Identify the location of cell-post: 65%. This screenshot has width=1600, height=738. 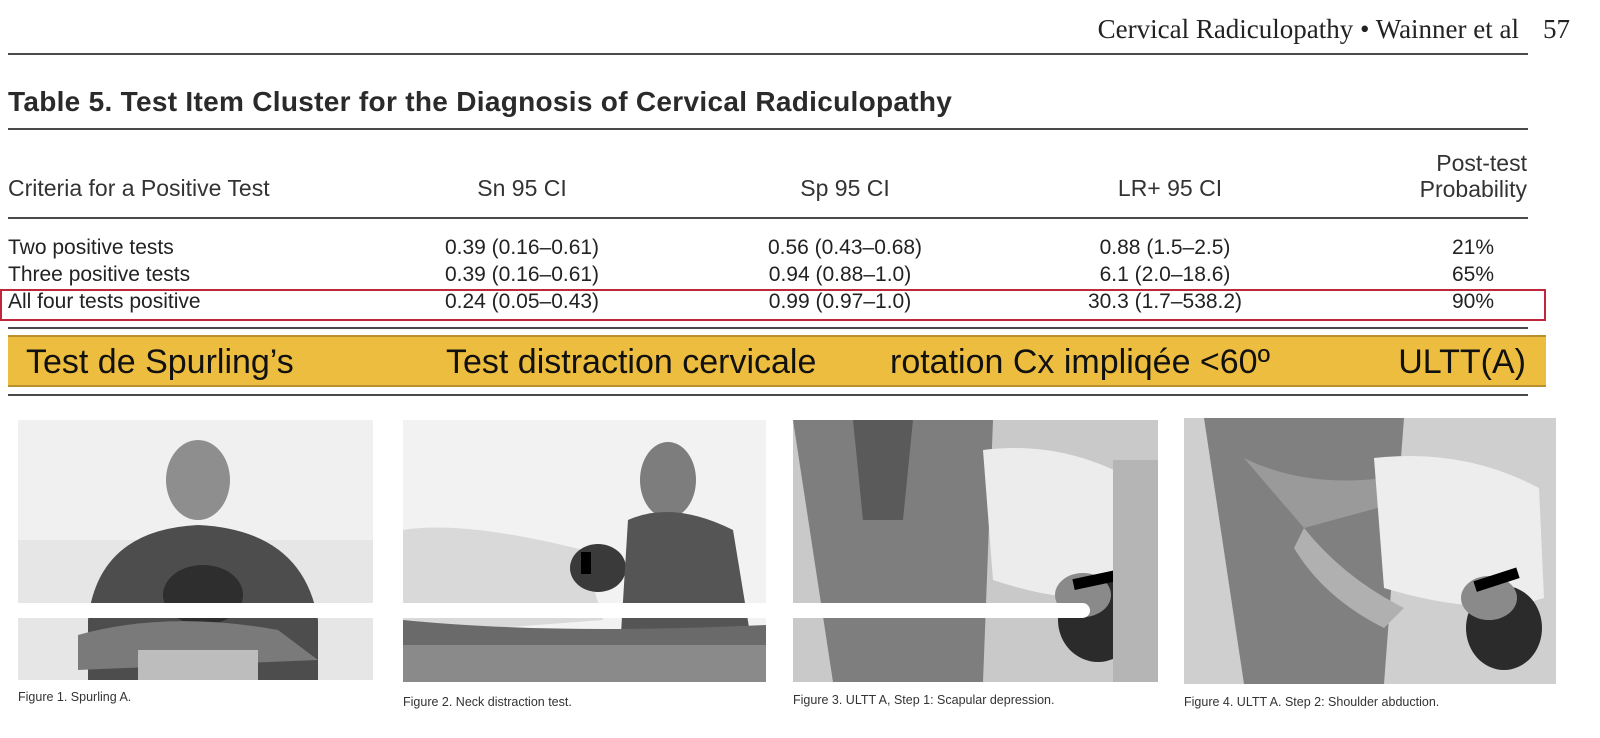
(1472, 274).